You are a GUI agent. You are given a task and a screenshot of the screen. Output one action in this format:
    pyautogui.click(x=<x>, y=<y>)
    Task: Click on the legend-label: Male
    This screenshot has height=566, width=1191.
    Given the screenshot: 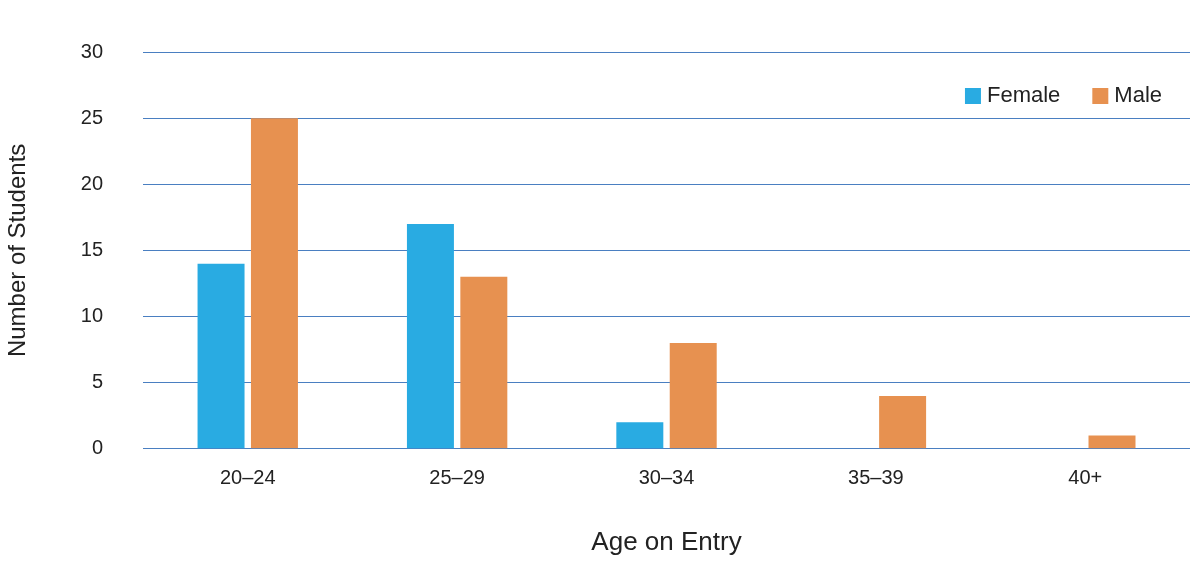 What is the action you would take?
    pyautogui.click(x=1138, y=95)
    